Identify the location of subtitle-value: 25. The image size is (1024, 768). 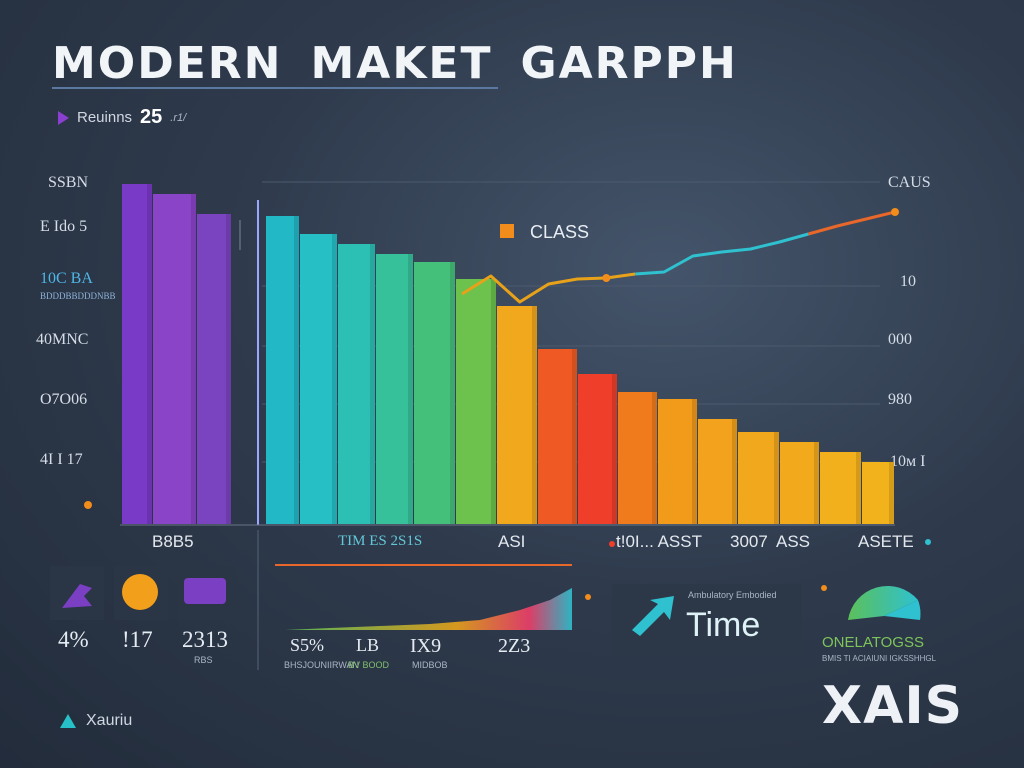
(151, 117).